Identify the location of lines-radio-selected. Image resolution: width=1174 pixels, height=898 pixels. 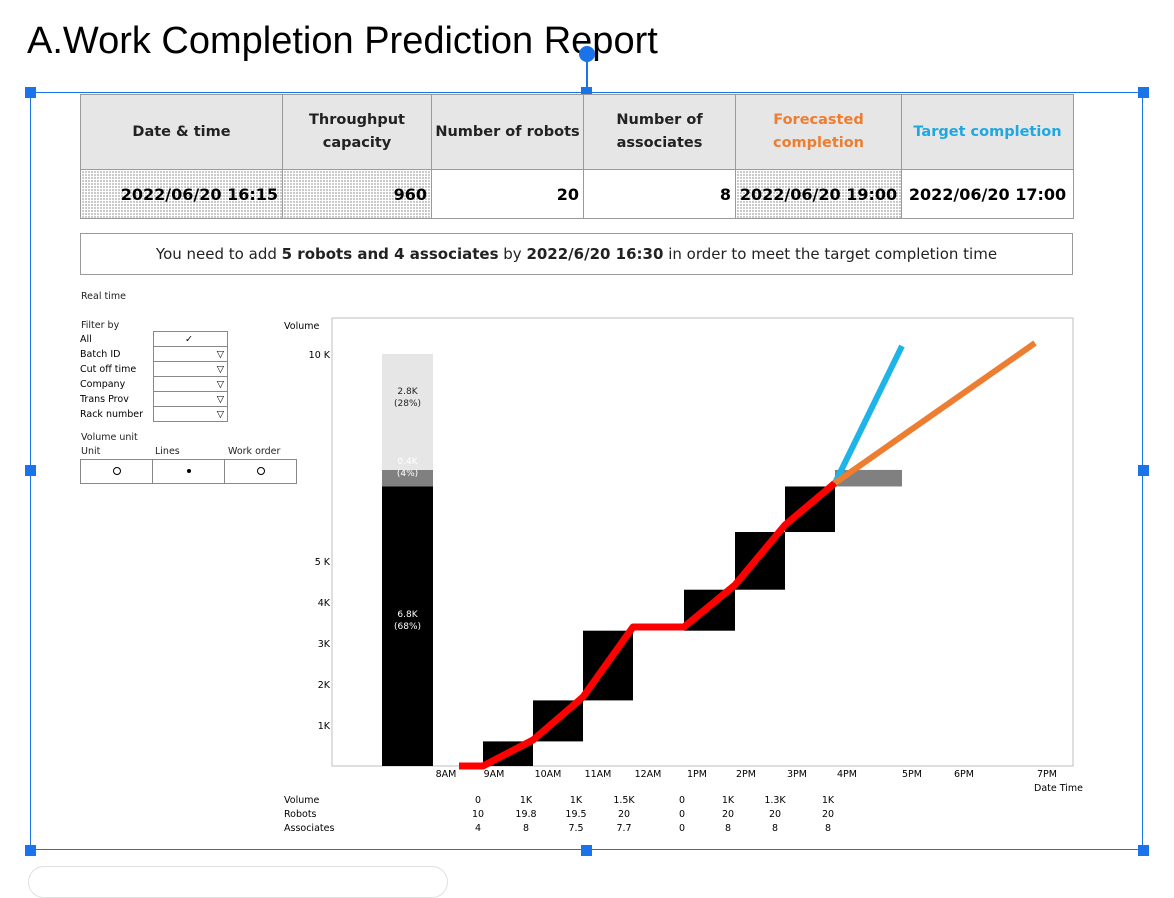
(188, 471).